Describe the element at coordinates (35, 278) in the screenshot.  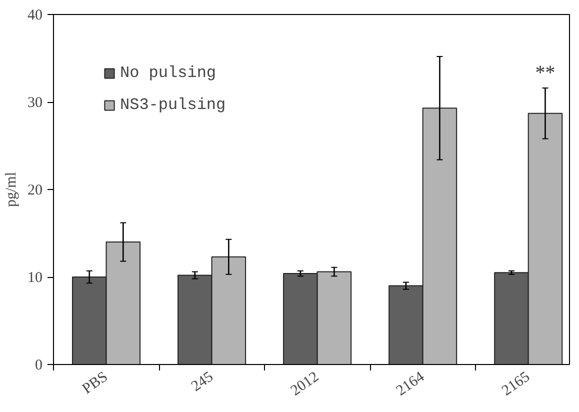
I see `y-tick-label: 10` at that location.